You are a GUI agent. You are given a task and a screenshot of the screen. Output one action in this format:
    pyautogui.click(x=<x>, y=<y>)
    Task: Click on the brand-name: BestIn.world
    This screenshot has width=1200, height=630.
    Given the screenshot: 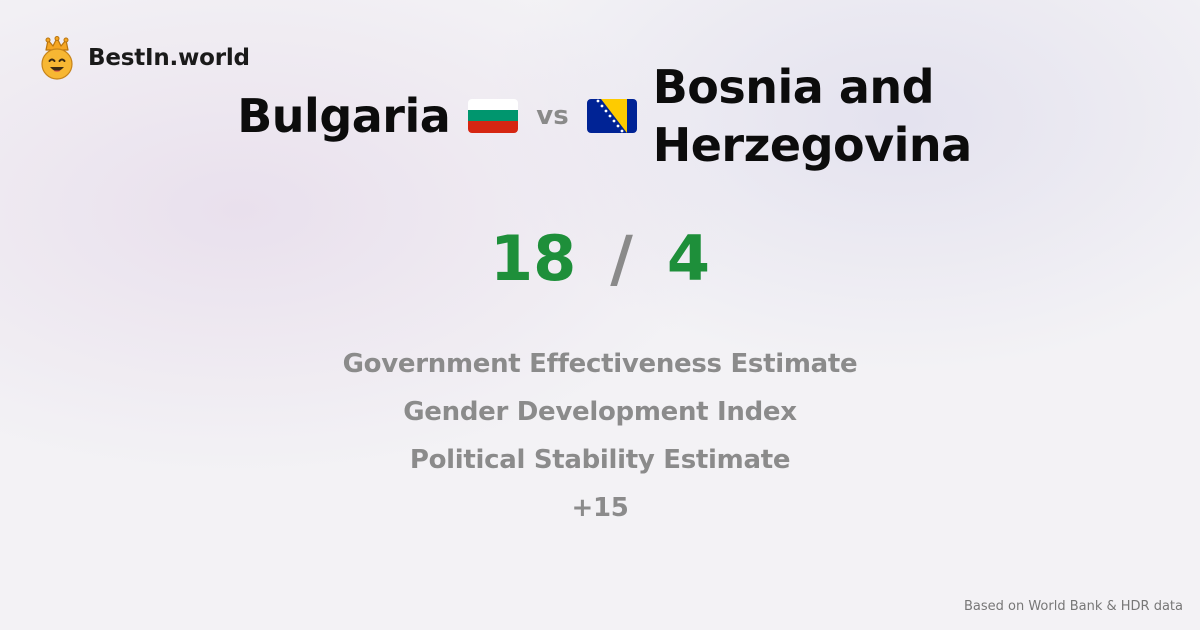 What is the action you would take?
    pyautogui.click(x=169, y=58)
    